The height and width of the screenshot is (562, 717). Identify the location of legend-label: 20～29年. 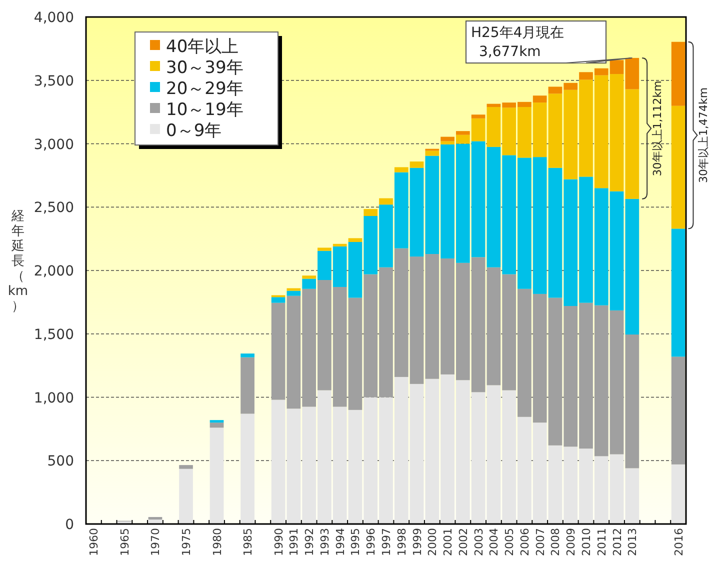
(205, 89).